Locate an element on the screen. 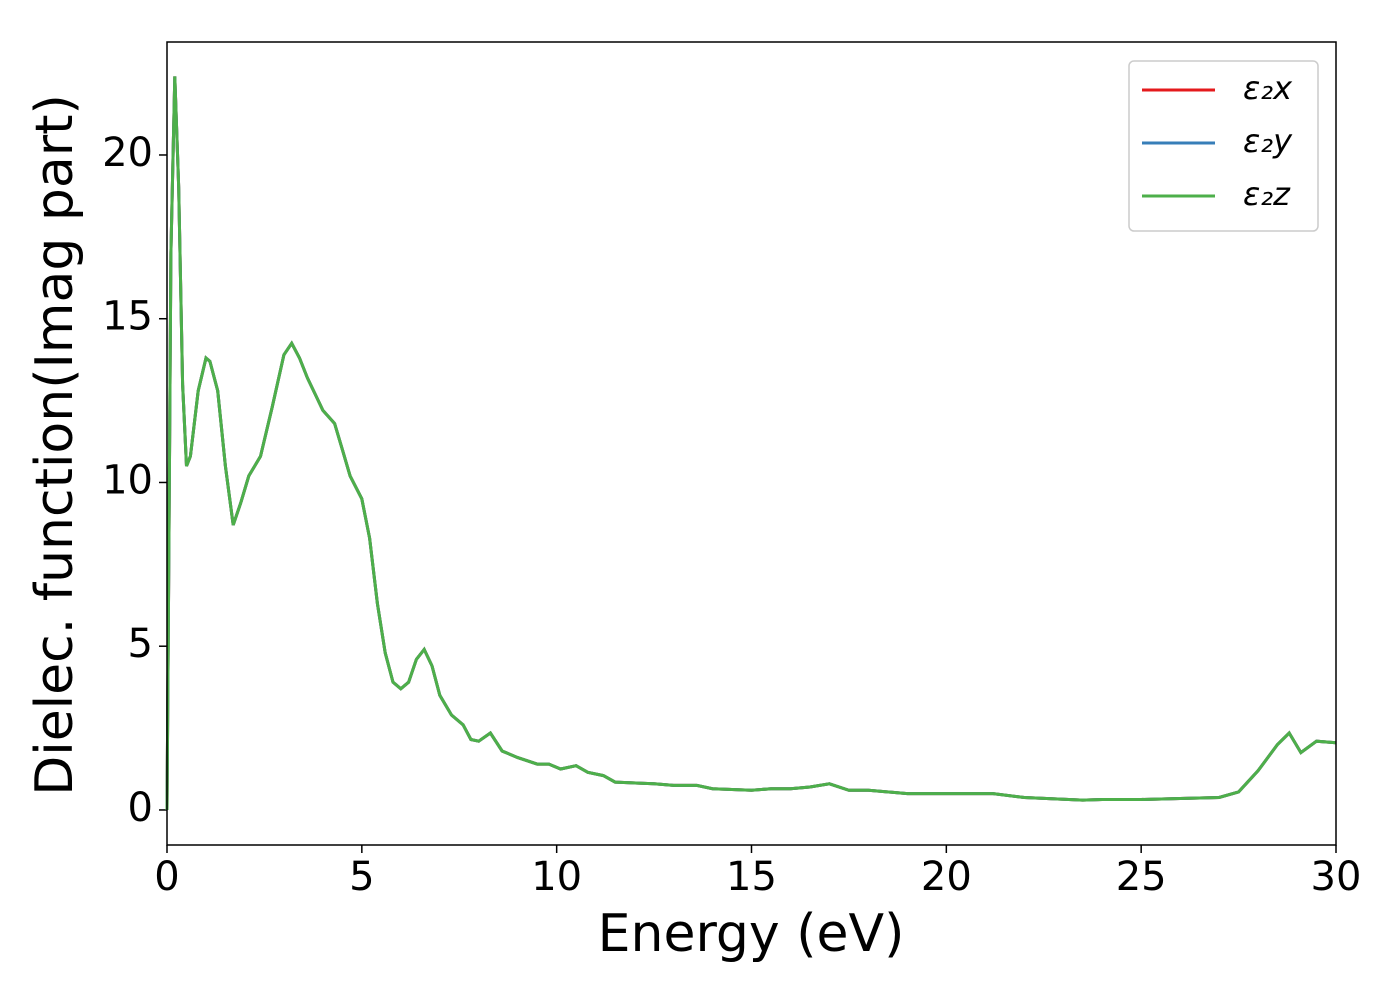 This screenshot has width=1400, height=1004. y-tick-label: 10 is located at coordinates (127, 480).